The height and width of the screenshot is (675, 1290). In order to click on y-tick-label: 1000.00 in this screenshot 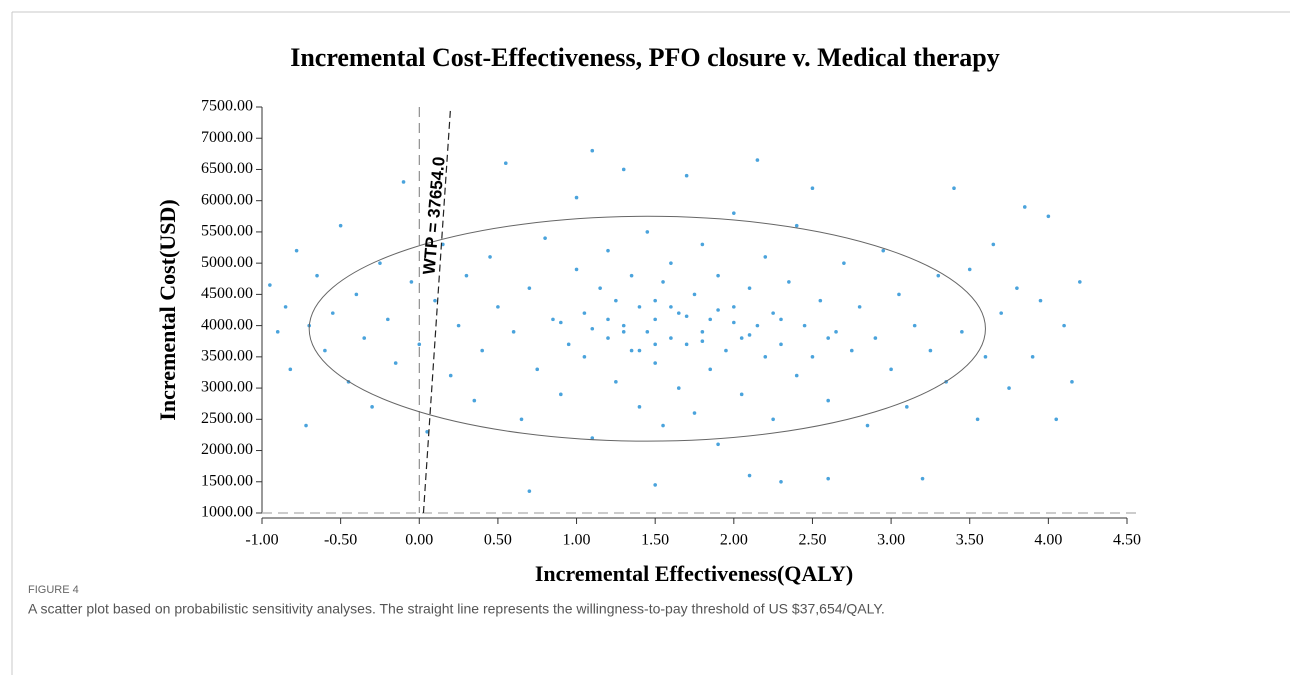, I will do `click(227, 512)`.